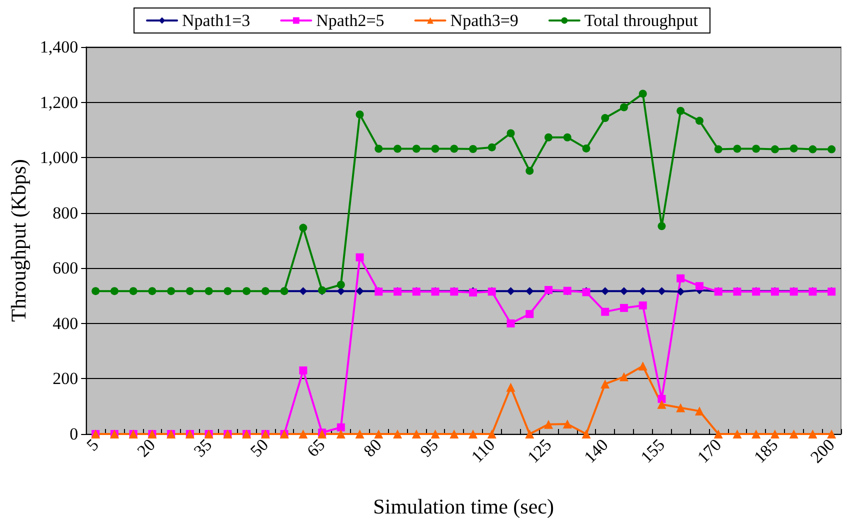  What do you see at coordinates (766, 451) in the screenshot?
I see `x-tick-label: 185` at bounding box center [766, 451].